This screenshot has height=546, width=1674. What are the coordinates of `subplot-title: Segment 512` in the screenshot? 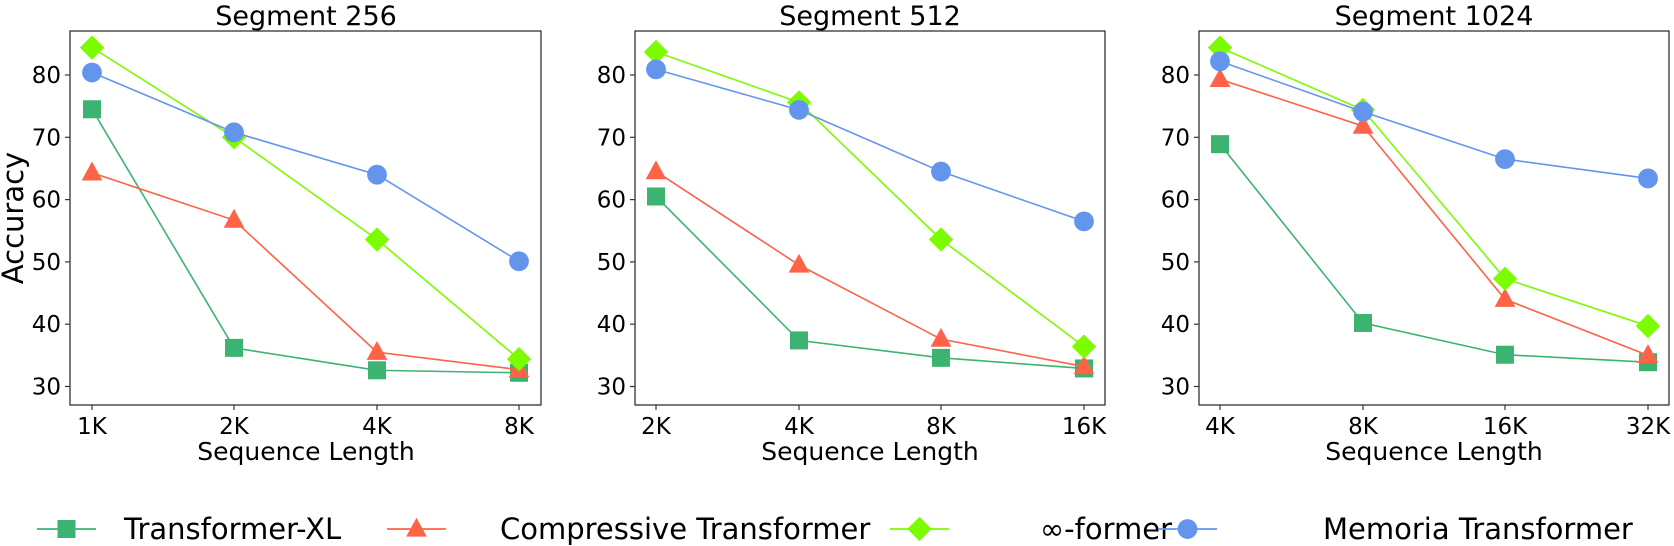 It's located at (870, 16).